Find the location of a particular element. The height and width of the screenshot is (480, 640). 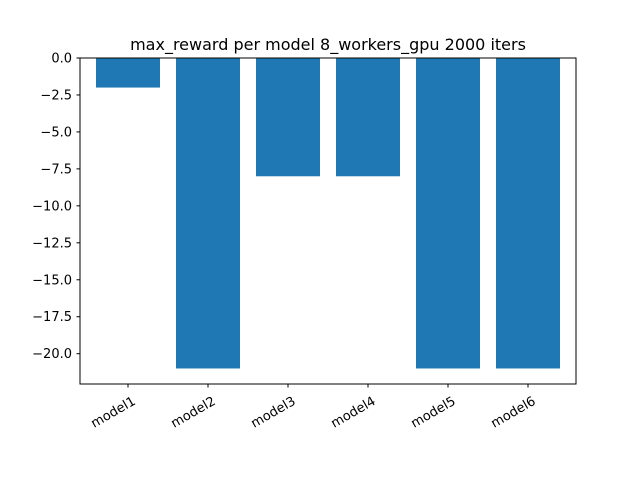

y-tick-label: 0.0 is located at coordinates (61, 59).